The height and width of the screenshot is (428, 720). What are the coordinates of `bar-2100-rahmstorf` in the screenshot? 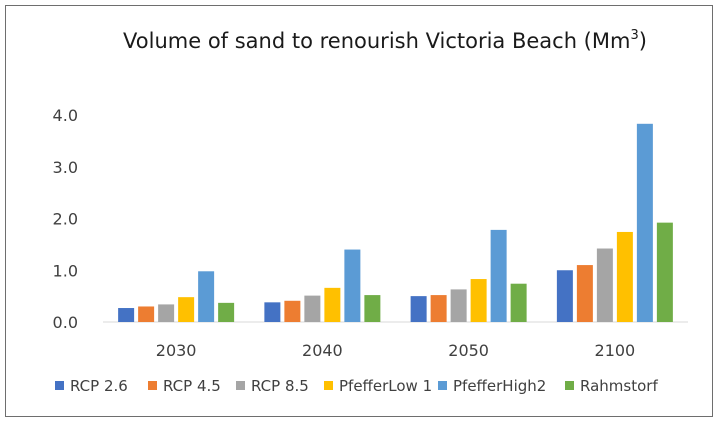 It's located at (664, 272).